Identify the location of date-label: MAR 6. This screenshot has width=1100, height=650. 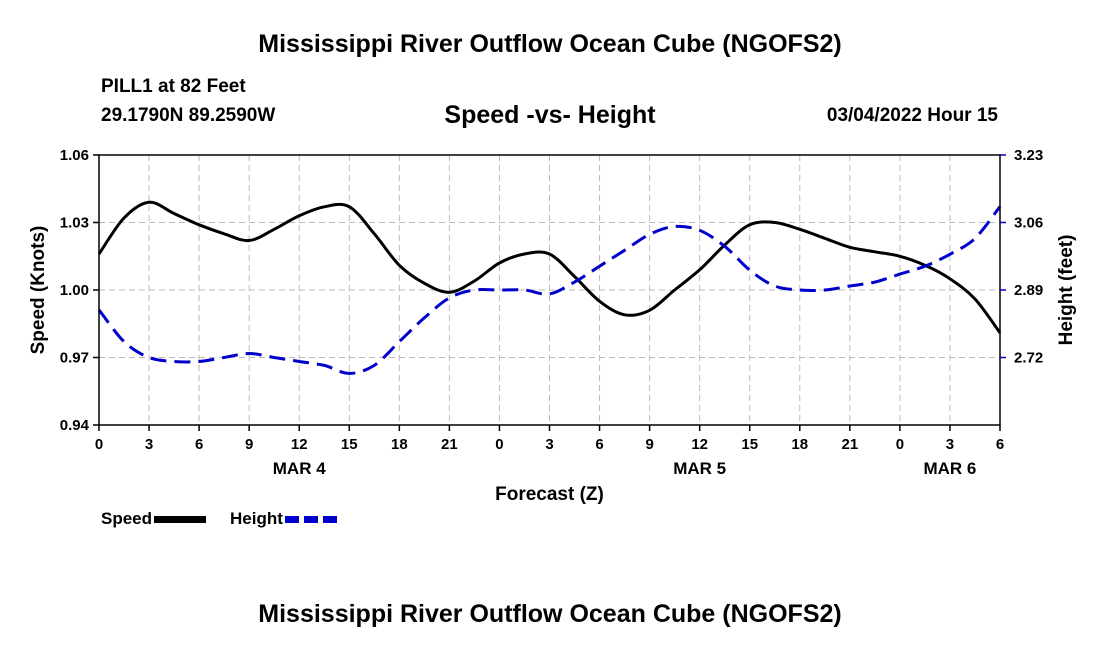
(949, 468).